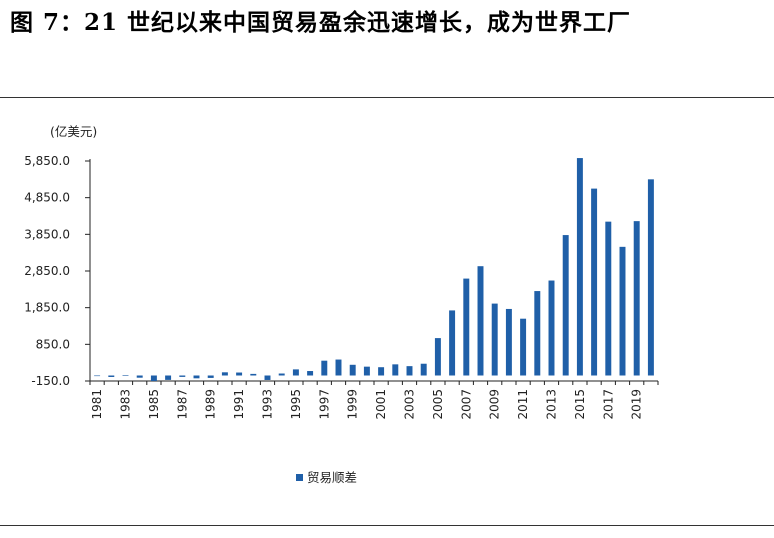  I want to click on bar-1988, so click(196, 377).